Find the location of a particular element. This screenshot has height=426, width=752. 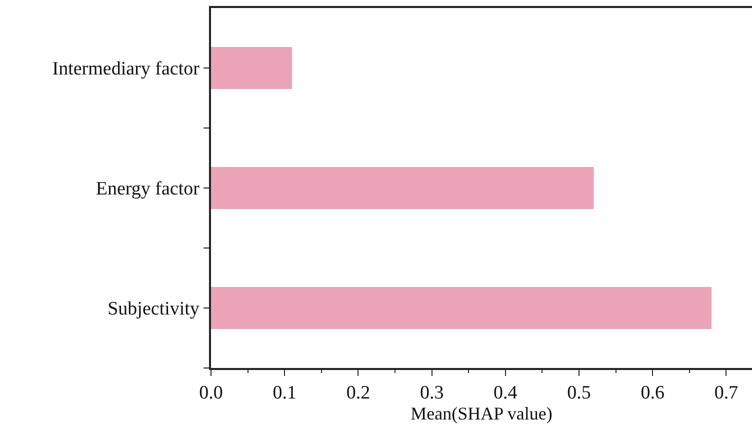

y-tick-label: Energy factor is located at coordinates (148, 189).